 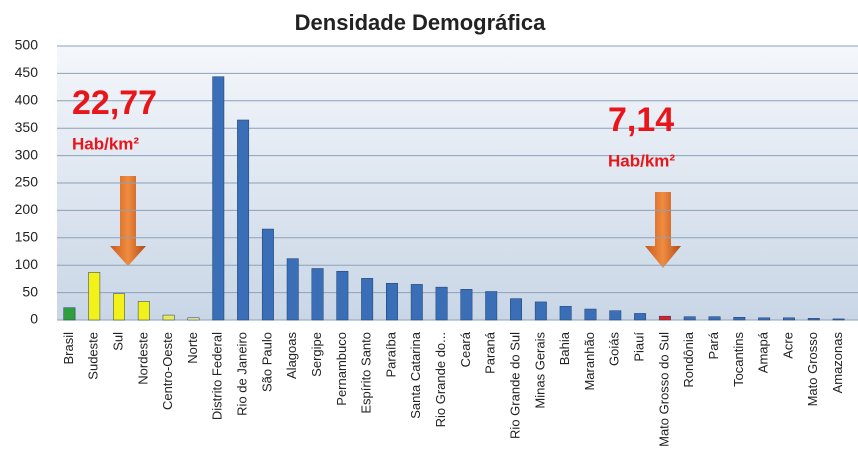 I want to click on x-tick-label: Bahia, so click(x=564, y=348).